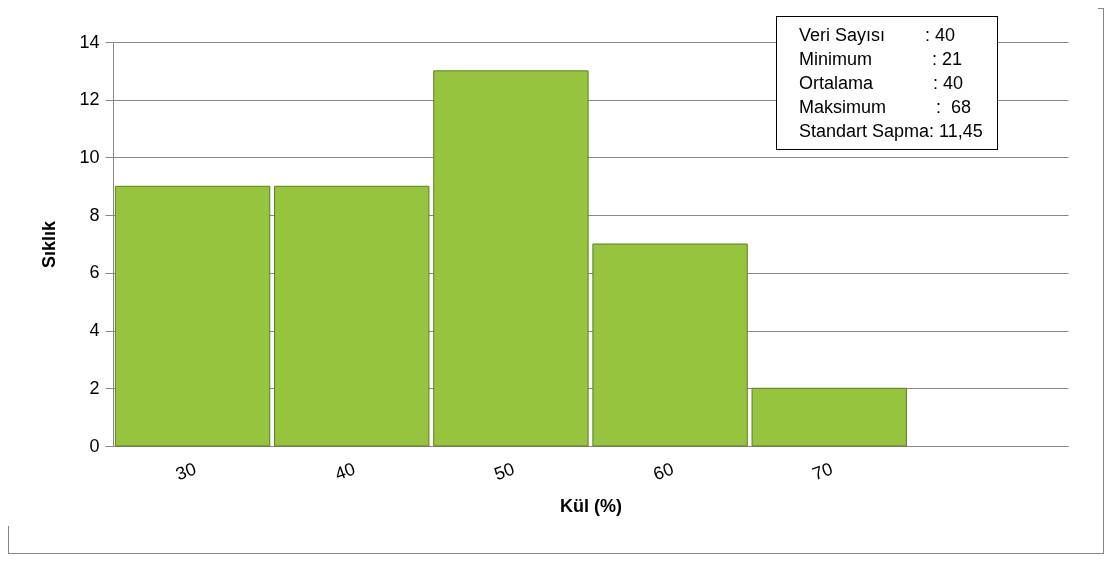 The image size is (1115, 563). What do you see at coordinates (94, 387) in the screenshot?
I see `y-tick-label: 2` at bounding box center [94, 387].